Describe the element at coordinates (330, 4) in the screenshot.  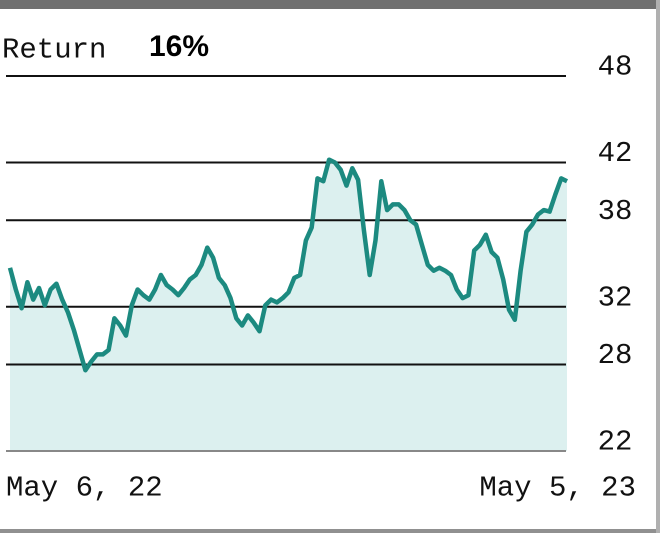
I see `top-bar` at that location.